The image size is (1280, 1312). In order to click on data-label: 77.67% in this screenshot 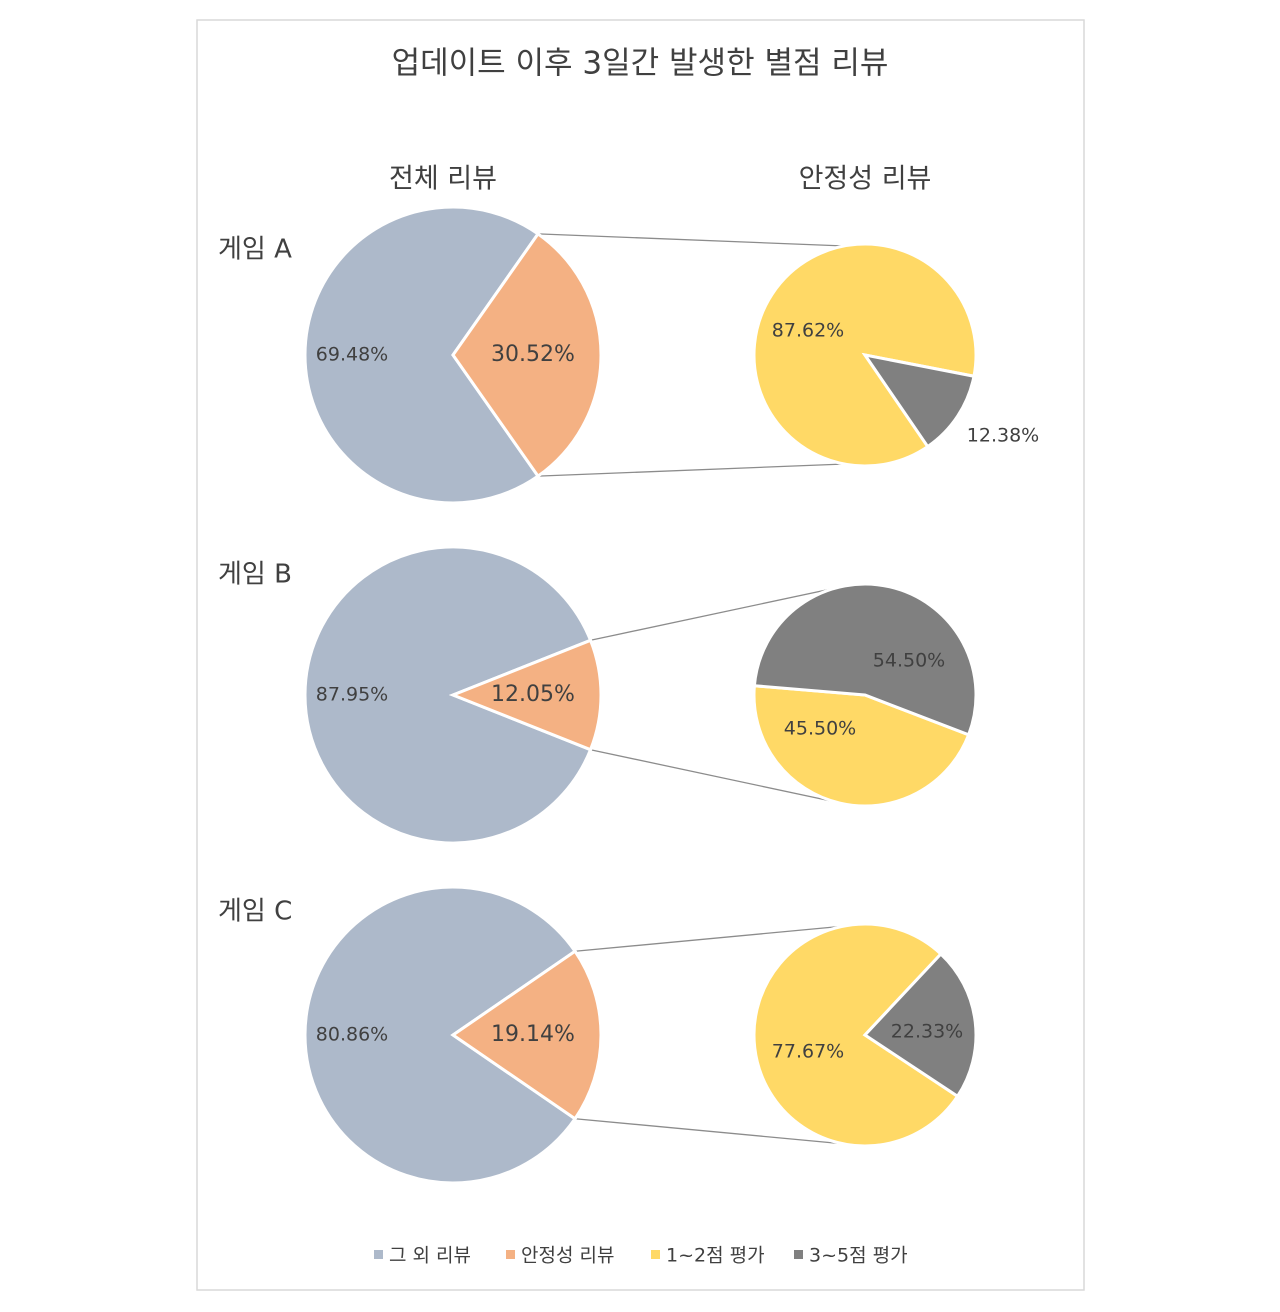, I will do `click(808, 1052)`.